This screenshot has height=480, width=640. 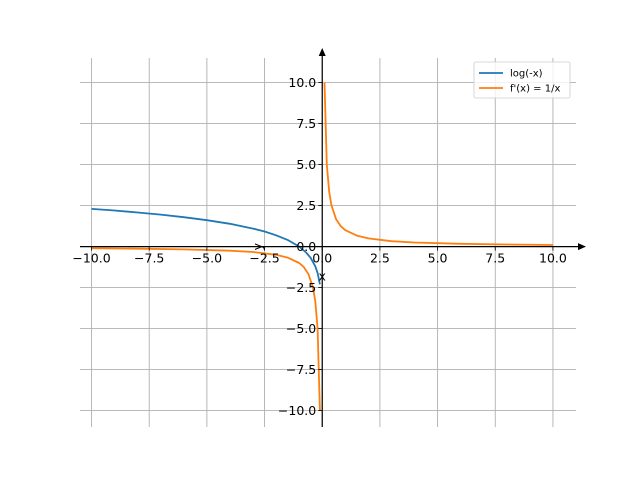 I want to click on y-tick-label: 0.0, so click(x=306, y=246).